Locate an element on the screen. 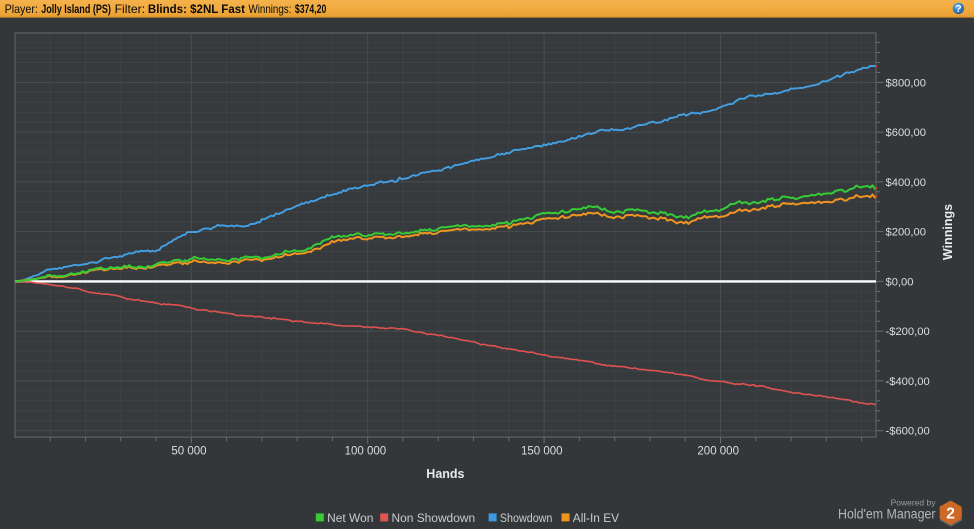 The height and width of the screenshot is (529, 974). svg-text: Winnings: is located at coordinates (270, 9).